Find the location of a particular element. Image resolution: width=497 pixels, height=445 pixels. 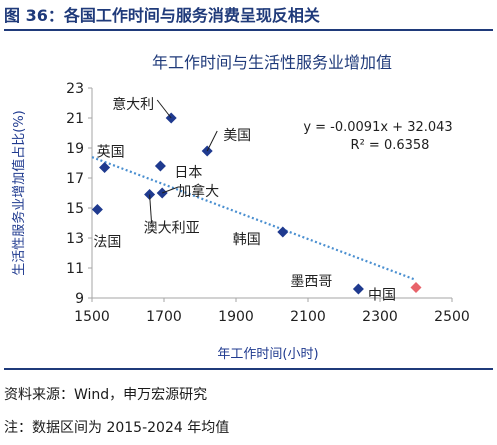

label-leader-p1 is located at coordinates (212, 141).